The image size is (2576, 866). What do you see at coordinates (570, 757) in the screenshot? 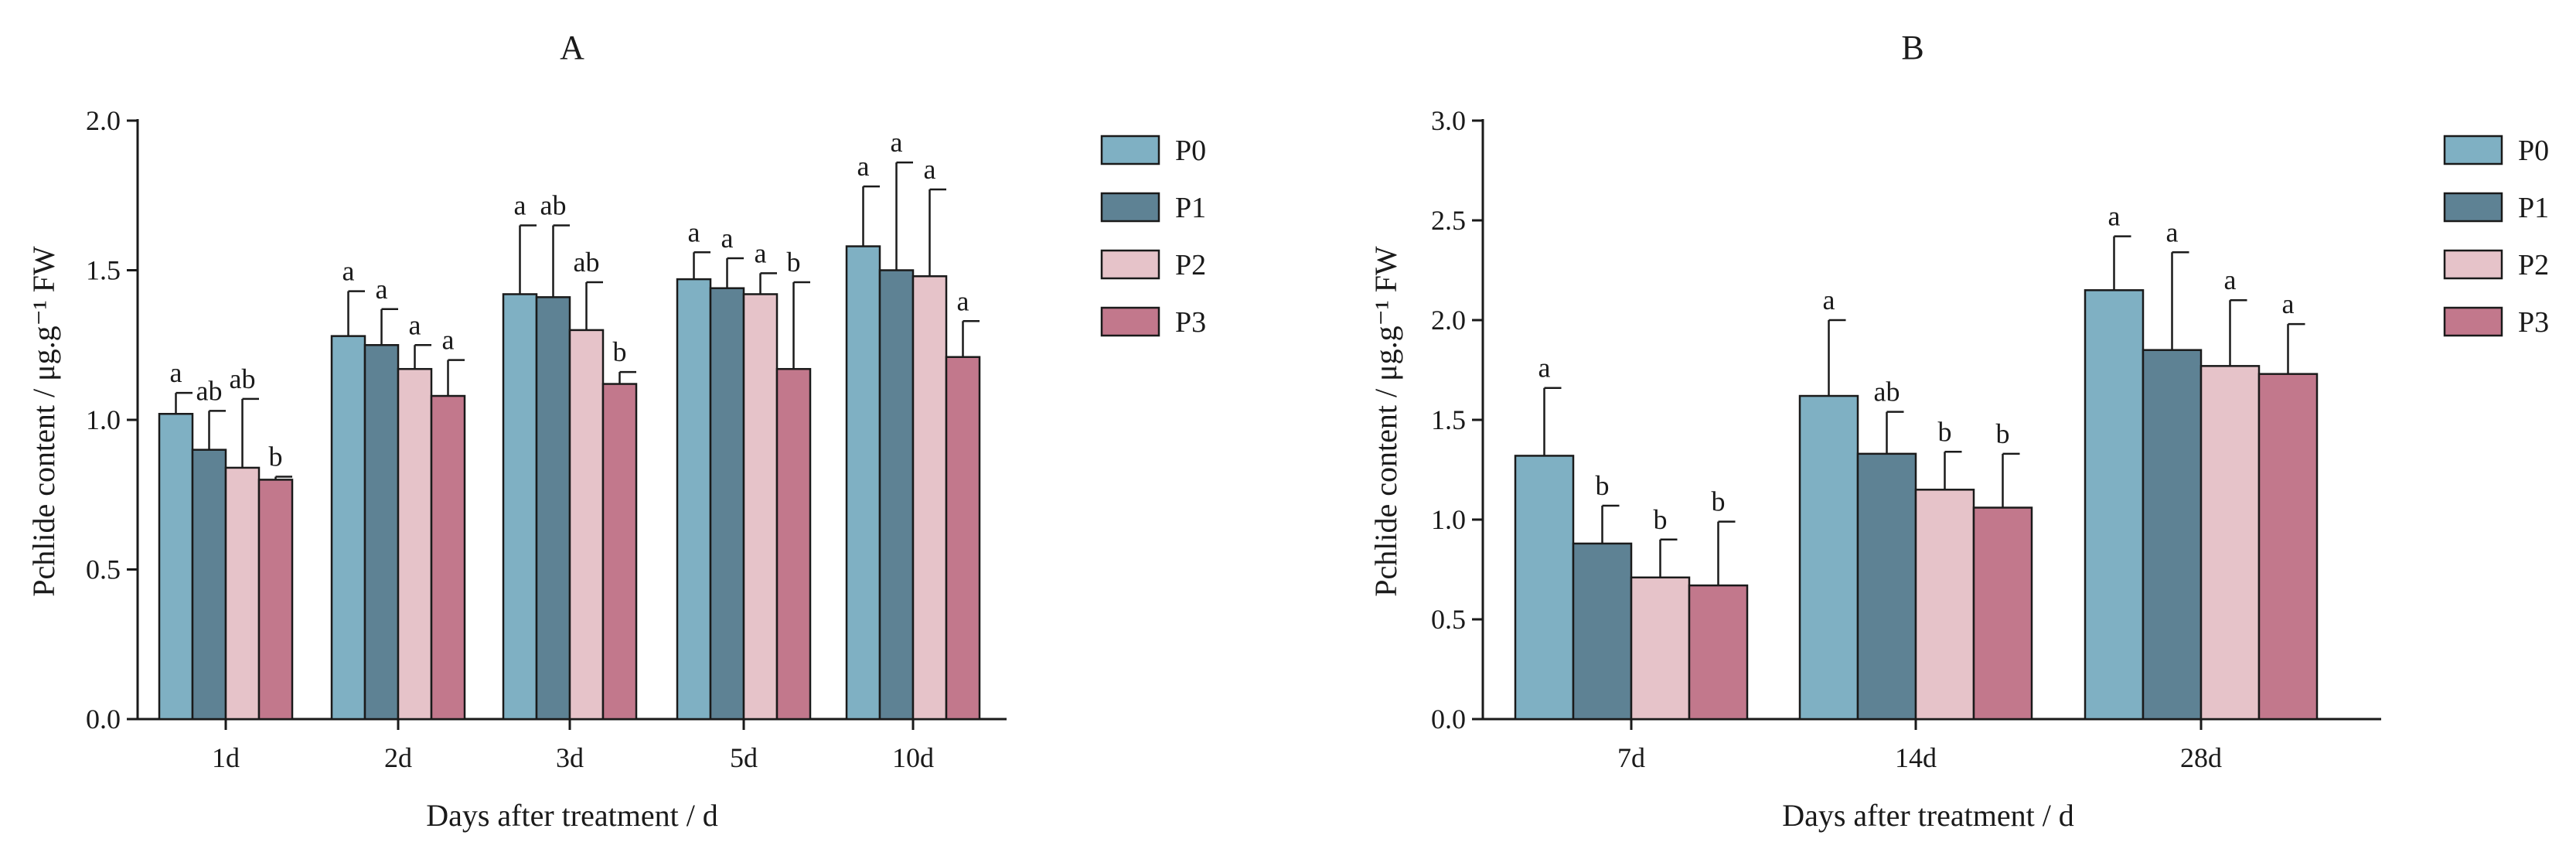
I see `panel-a-x-tick-label: 3d` at bounding box center [570, 757].